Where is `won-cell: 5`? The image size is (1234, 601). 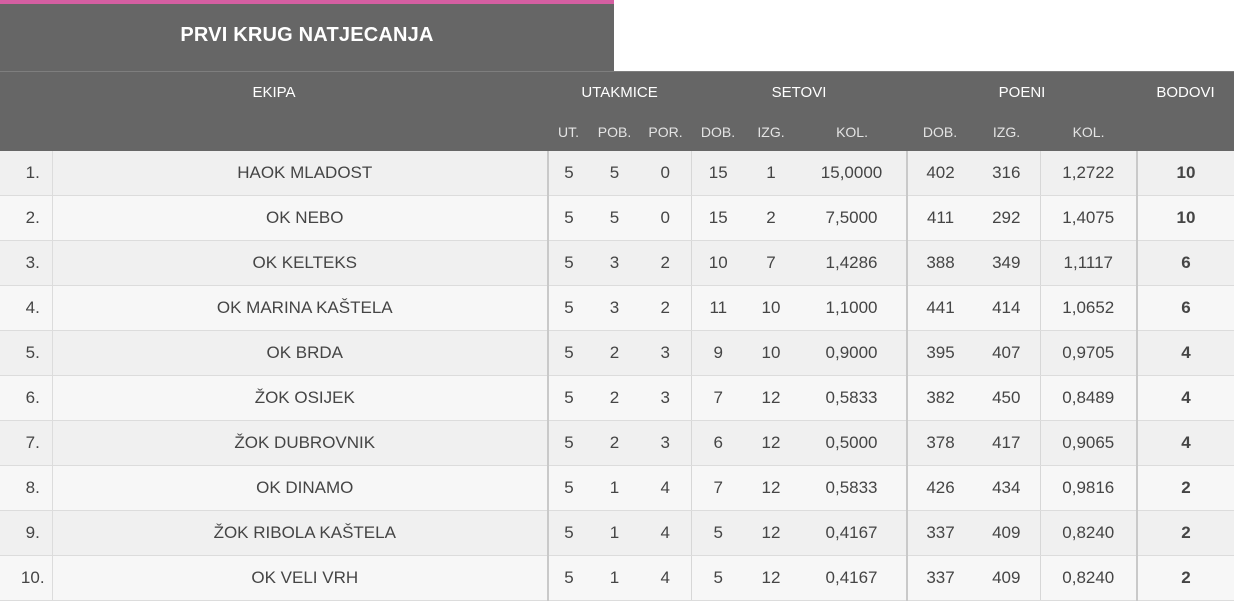
won-cell: 5 is located at coordinates (615, 218).